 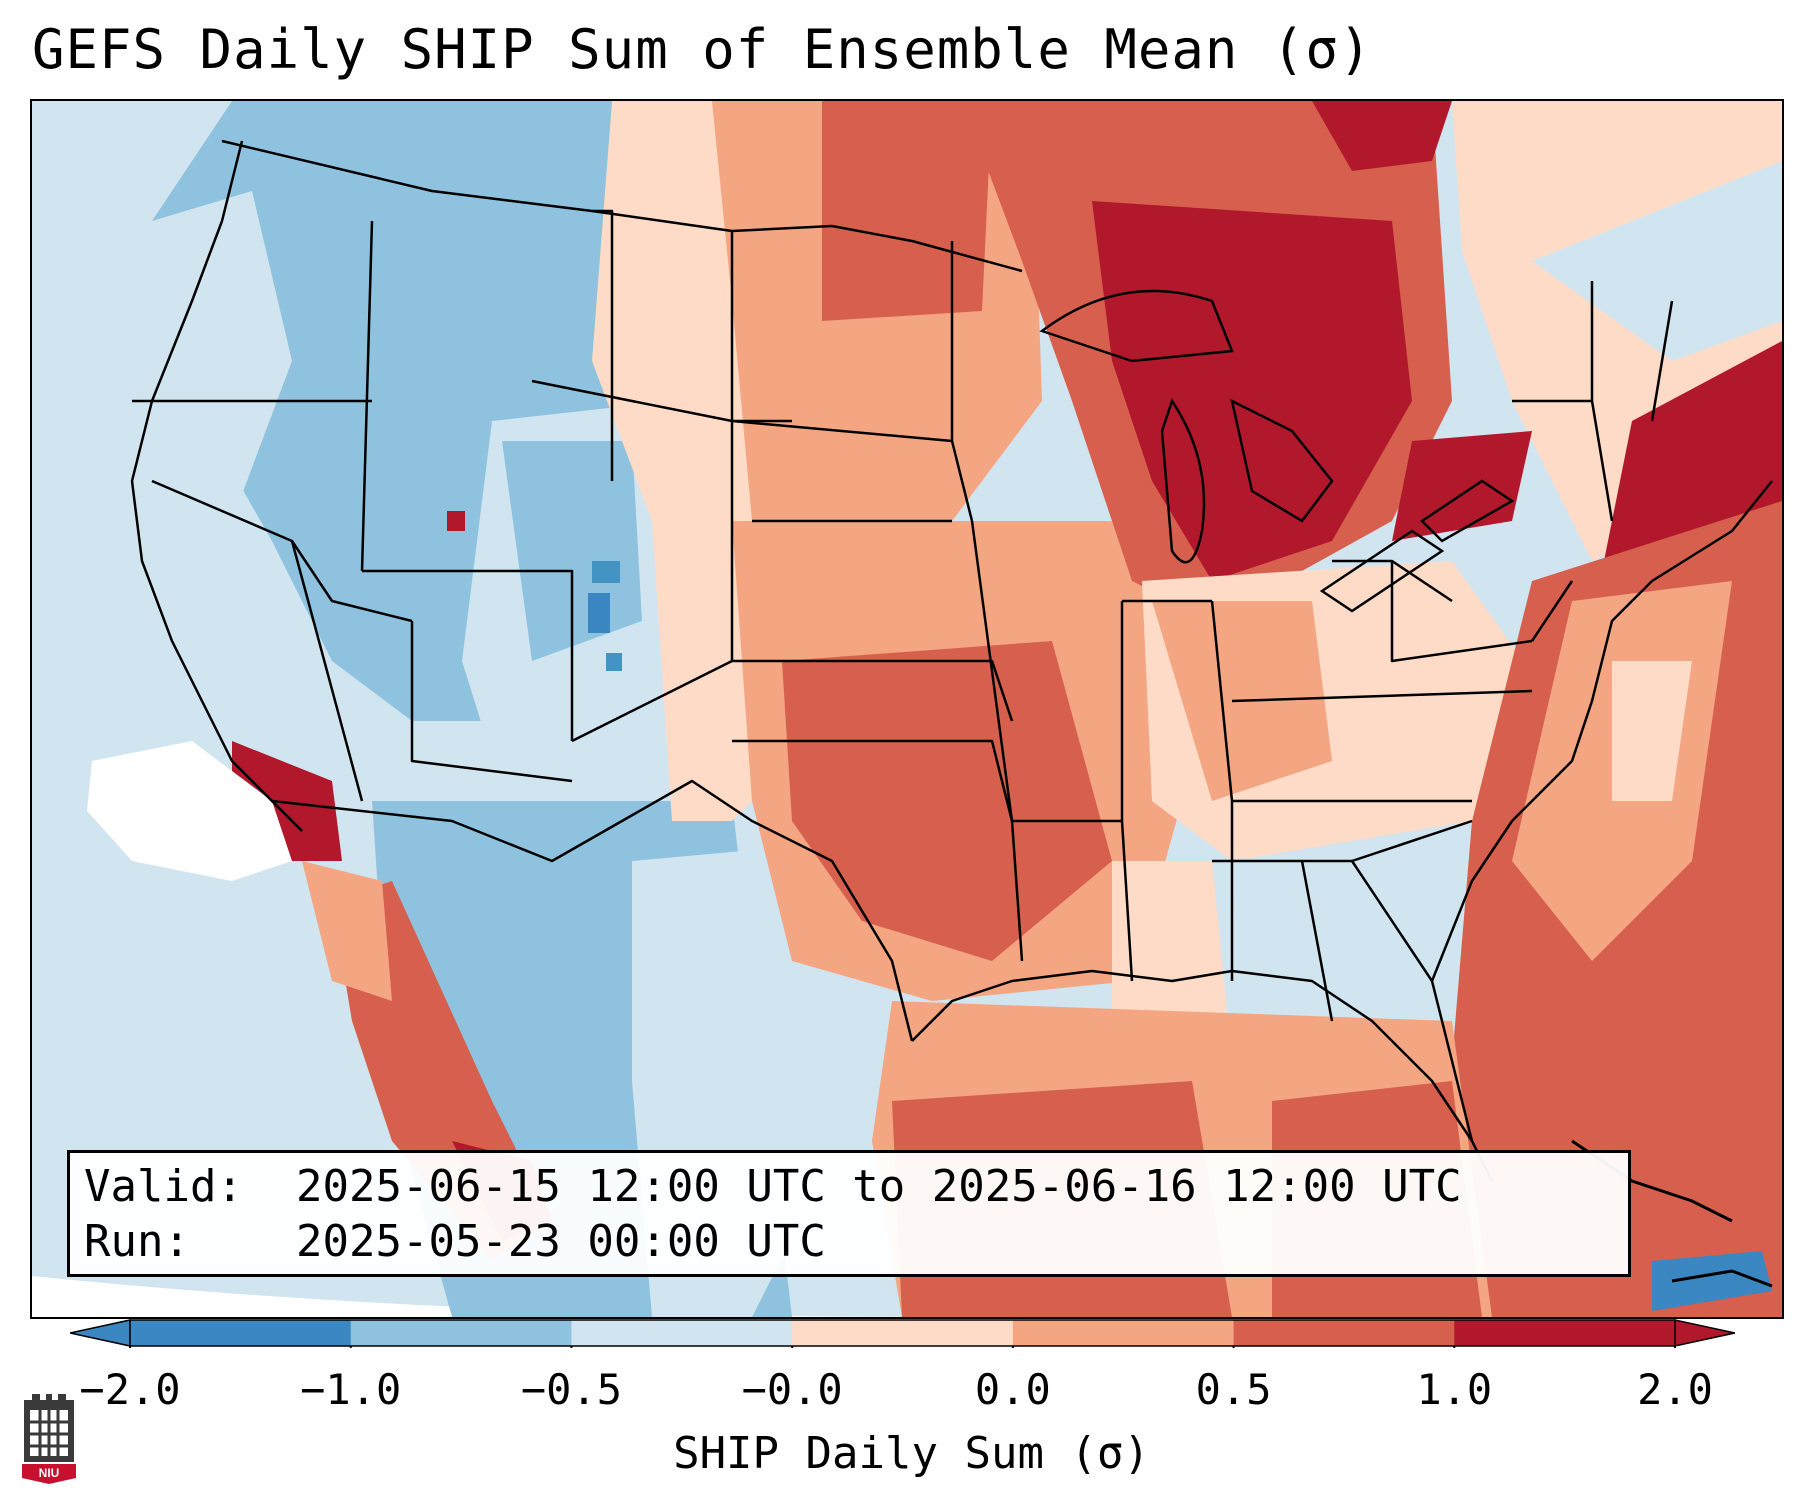 I want to click on colorbar-outline, so click(x=902, y=1333).